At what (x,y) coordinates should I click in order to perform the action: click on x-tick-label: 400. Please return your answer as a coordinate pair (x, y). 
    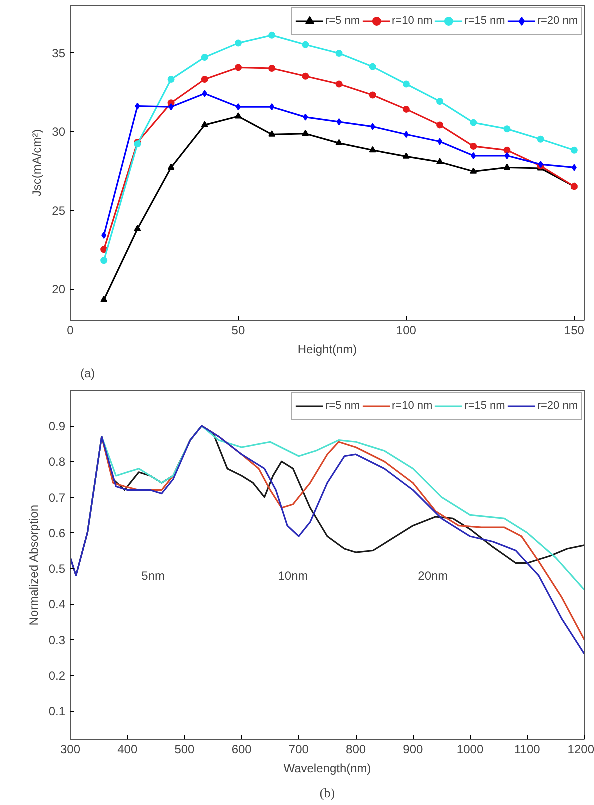
    Looking at the image, I should click on (128, 749).